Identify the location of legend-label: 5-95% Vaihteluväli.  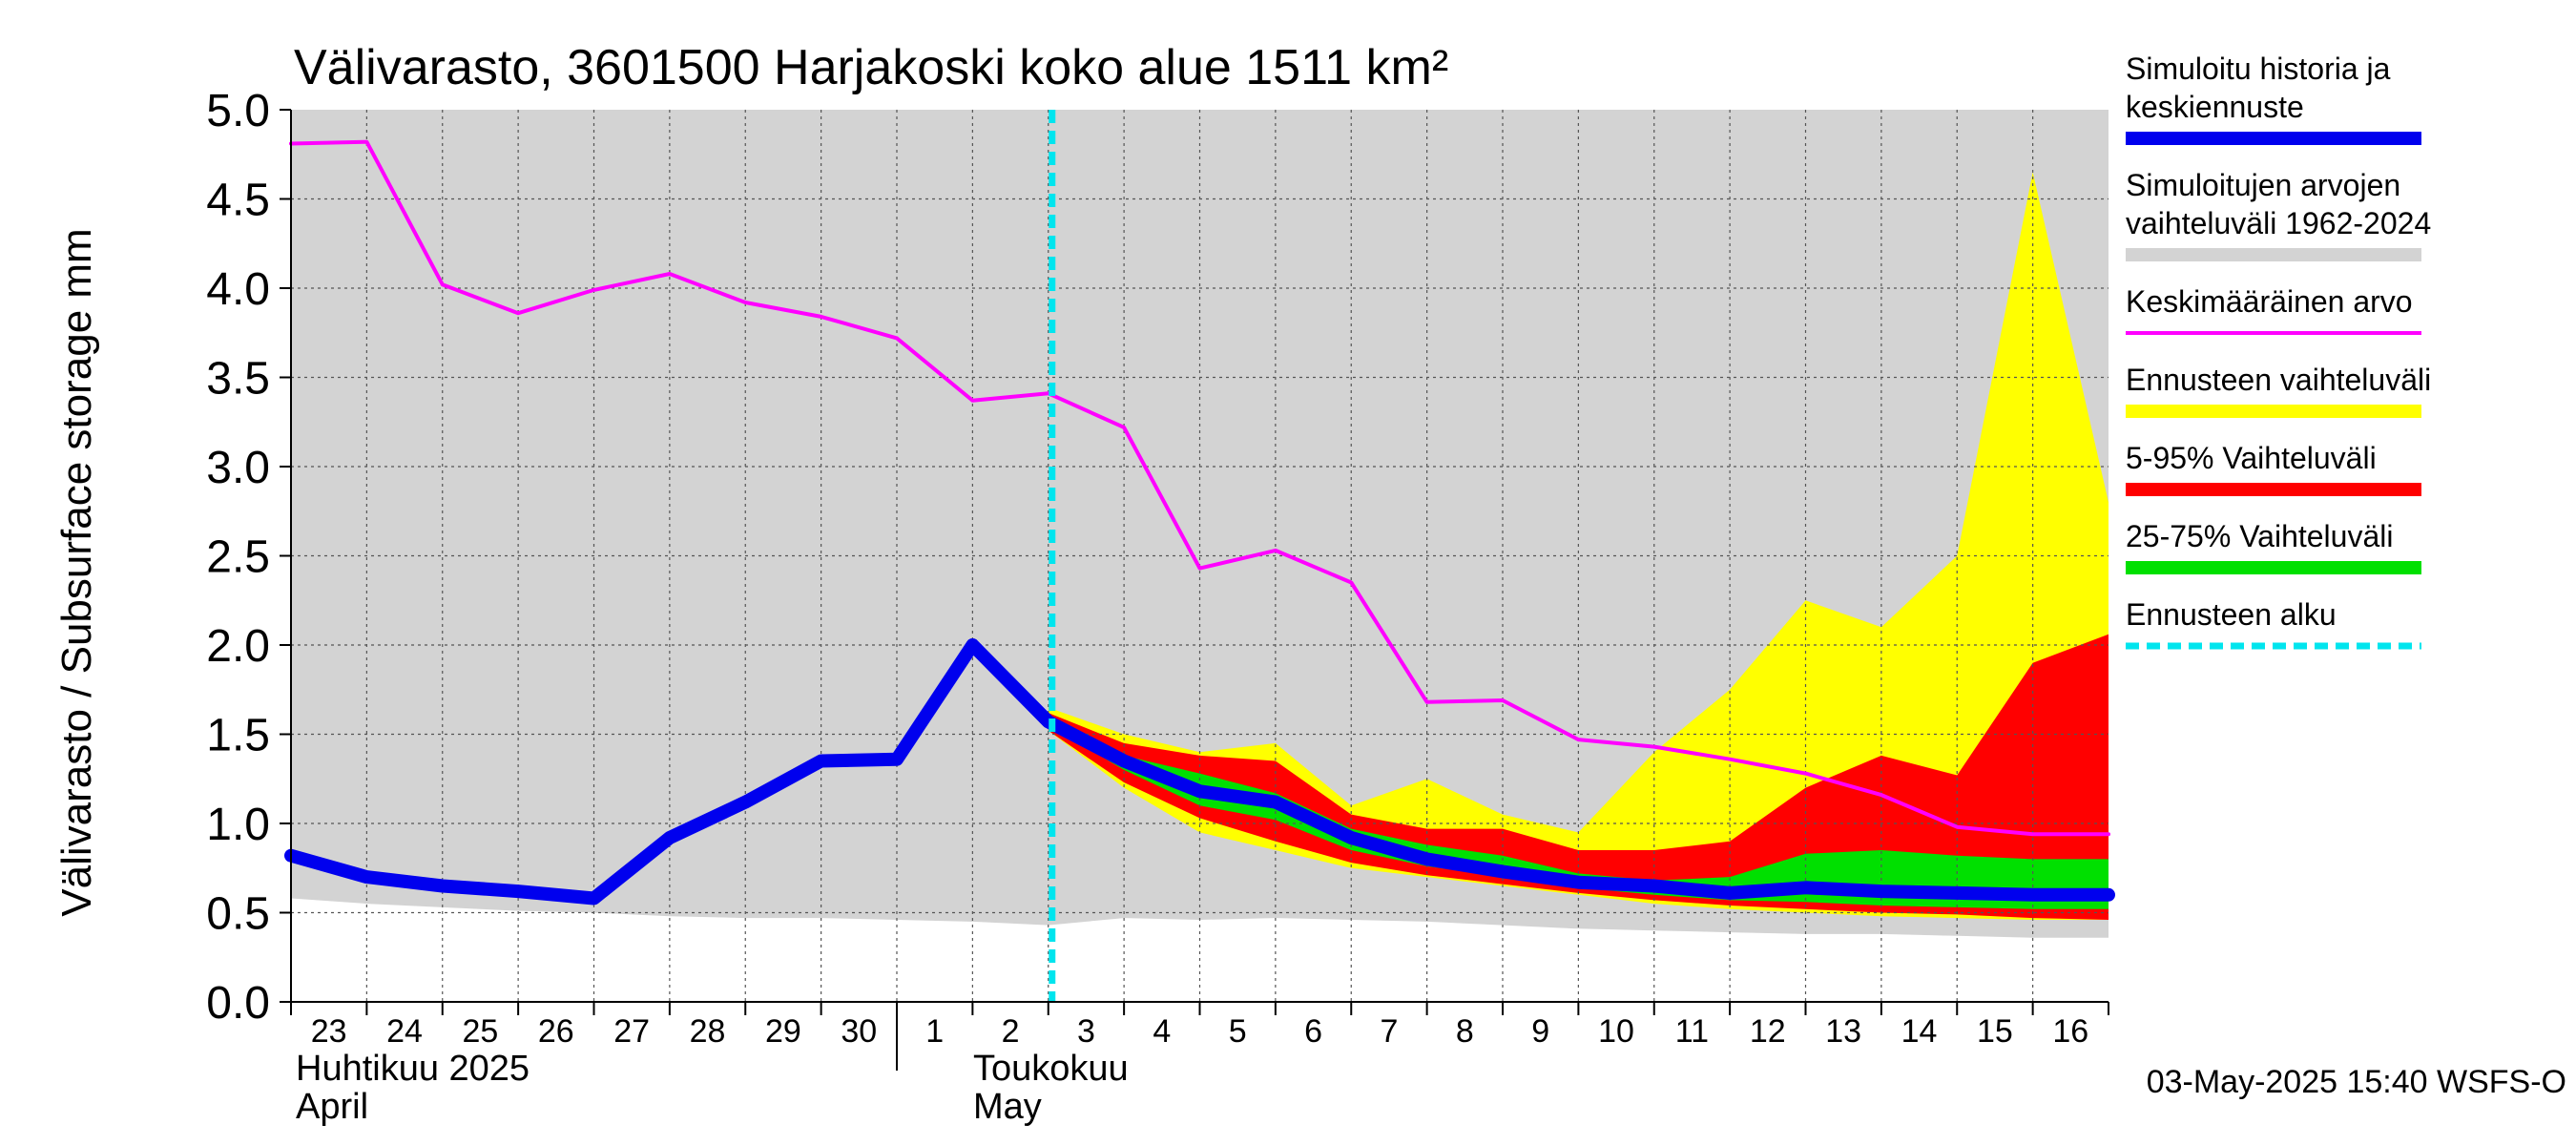
(2251, 458).